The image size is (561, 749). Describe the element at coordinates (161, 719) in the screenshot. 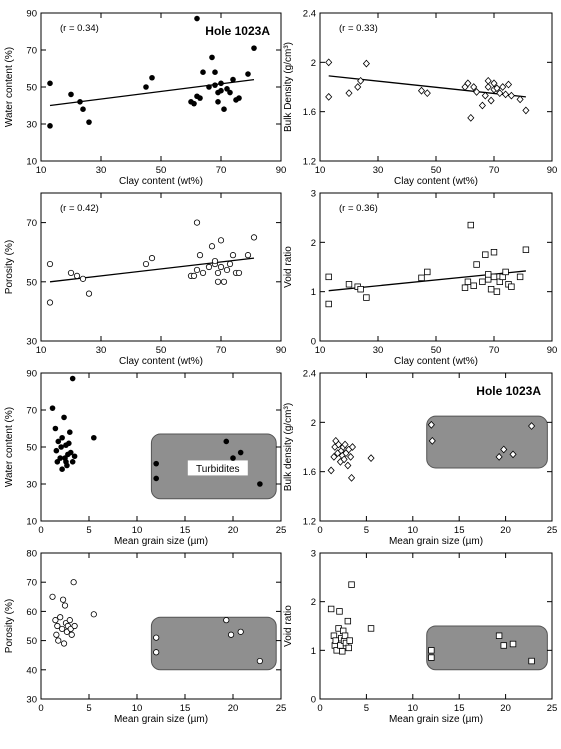

I see `x-axis-label: Mean grain size (µm)` at that location.